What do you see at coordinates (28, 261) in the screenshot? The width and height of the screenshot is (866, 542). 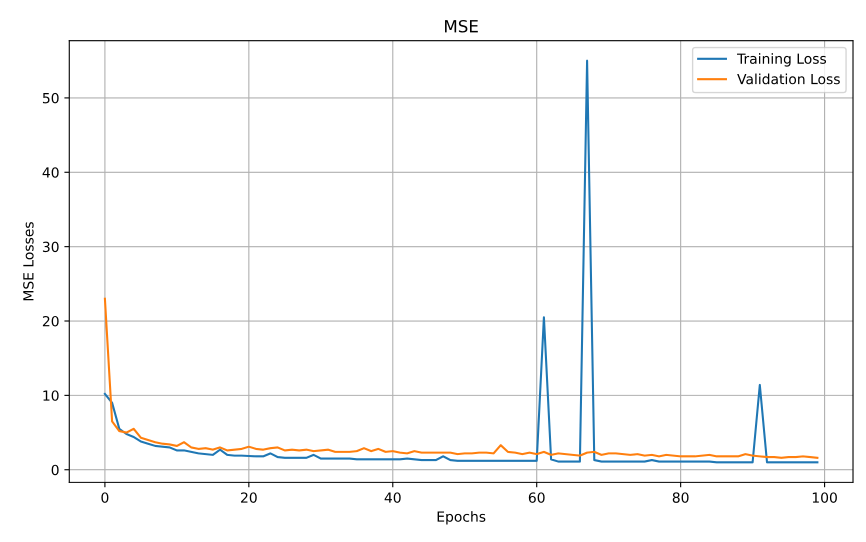 I see `y-axis-title: MSE Losses` at bounding box center [28, 261].